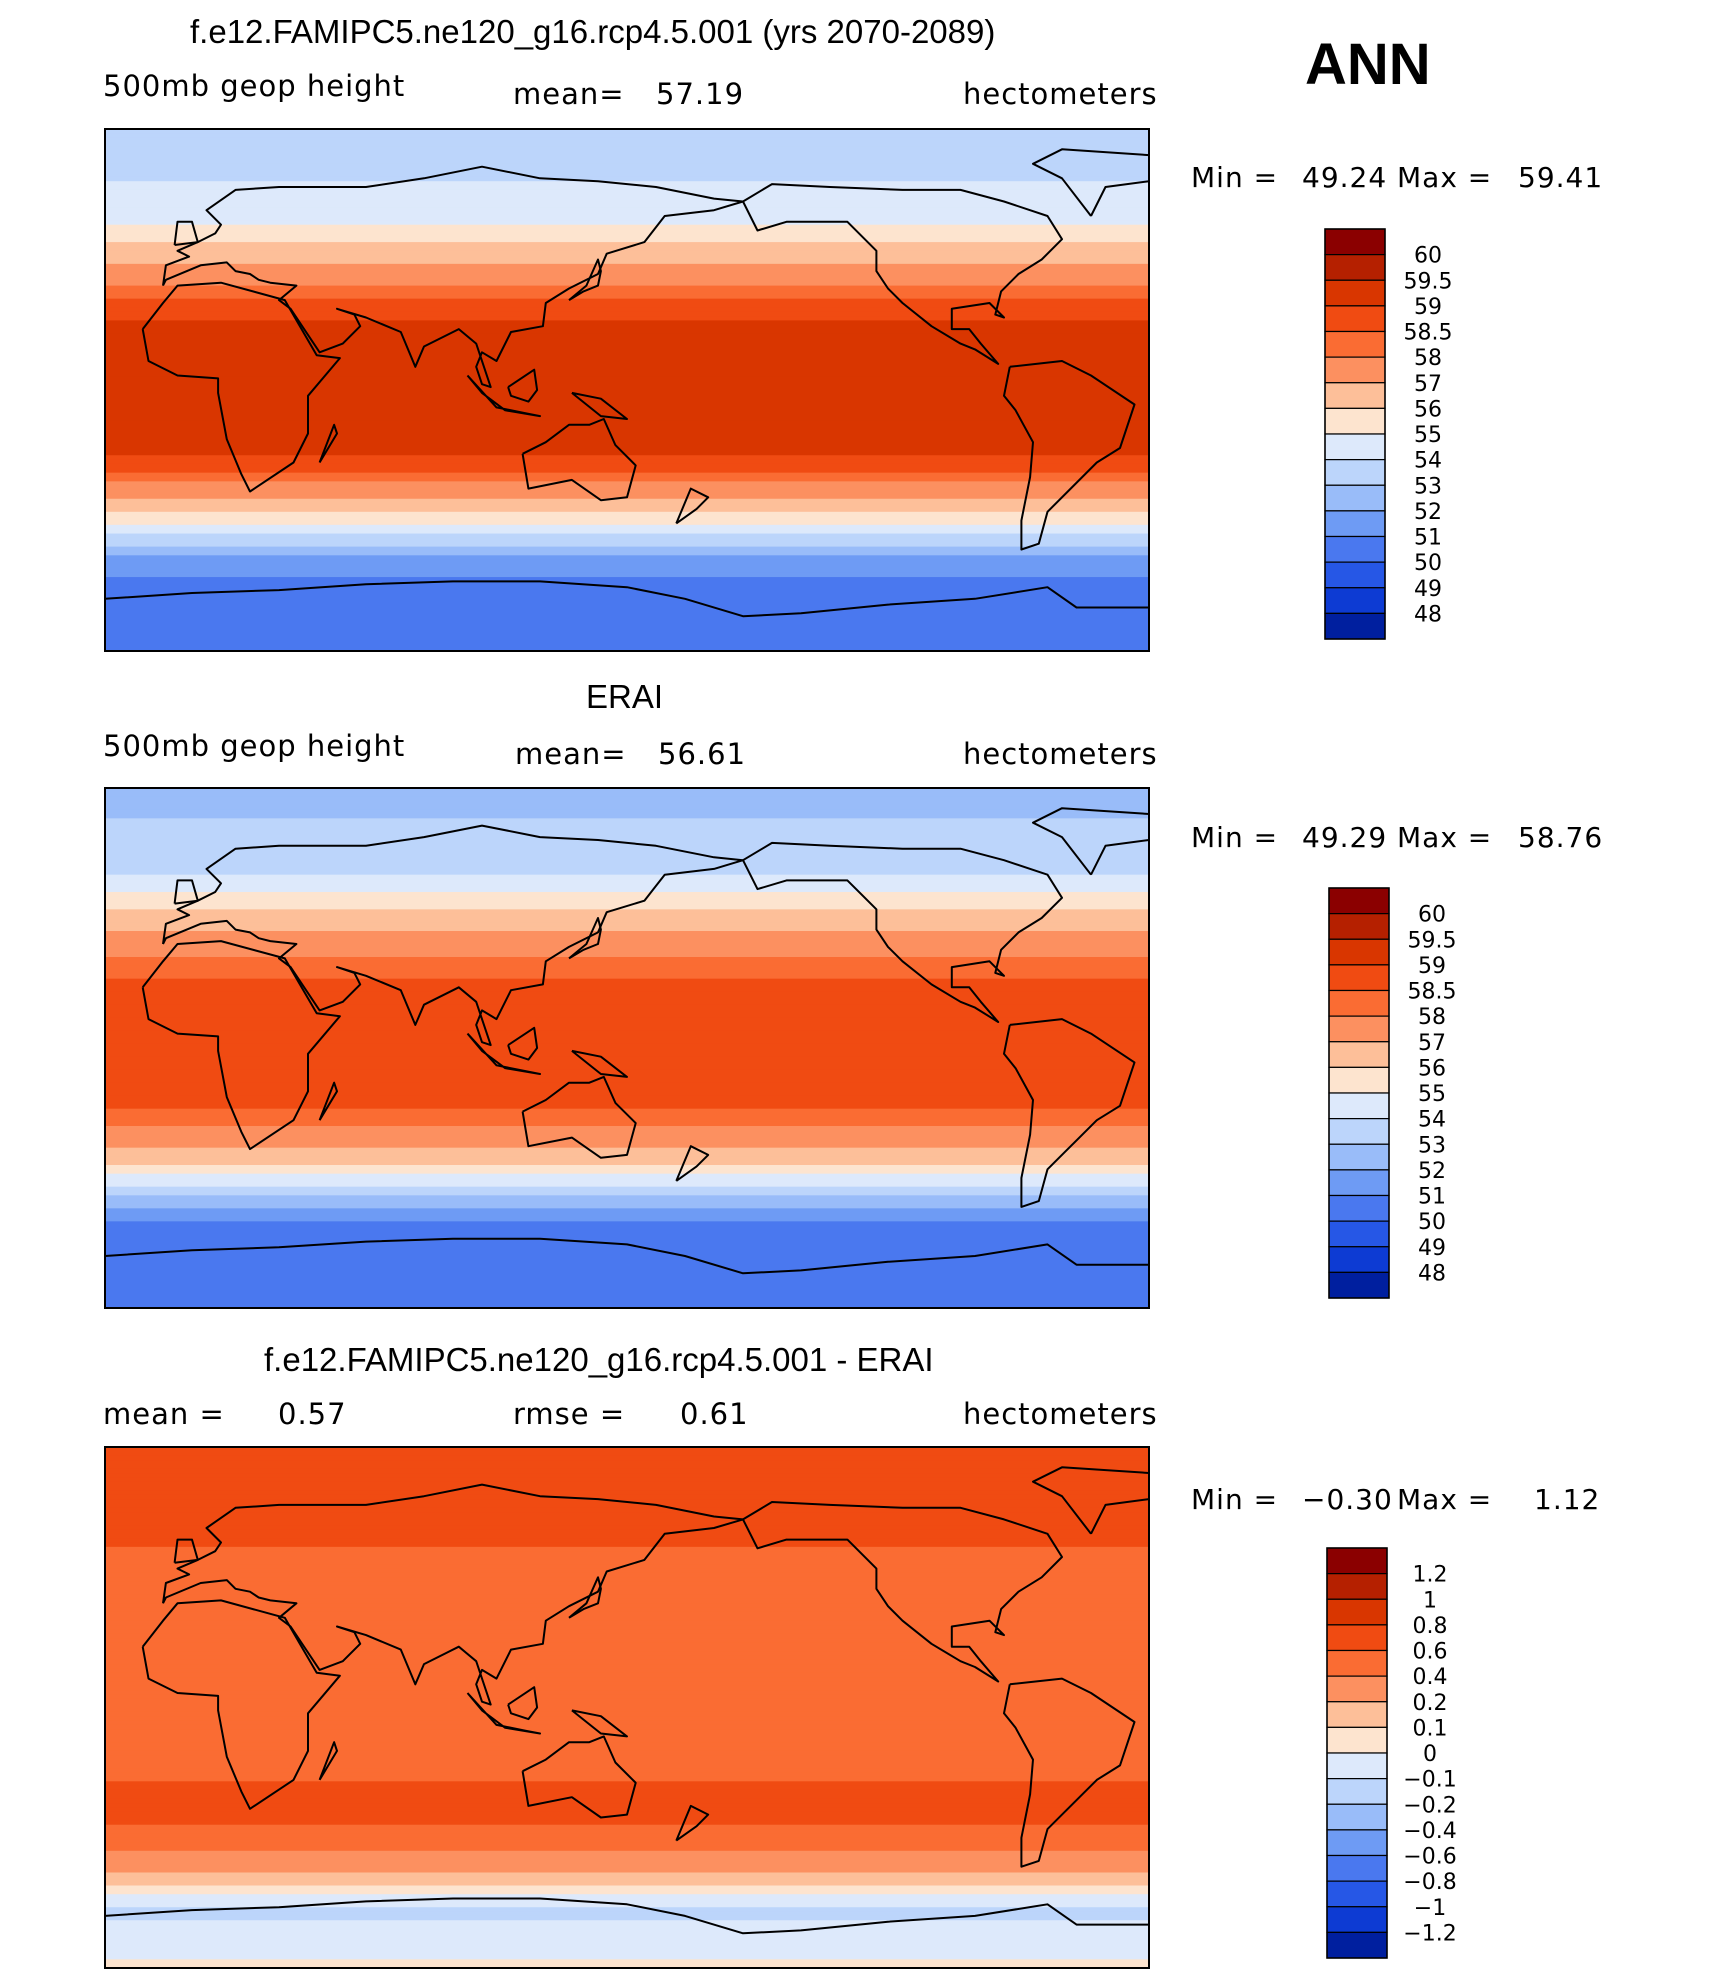 Image resolution: width=1710 pixels, height=1974 pixels. Describe the element at coordinates (1060, 1414) in the screenshot. I see `panel-3-units: hectometers` at that location.